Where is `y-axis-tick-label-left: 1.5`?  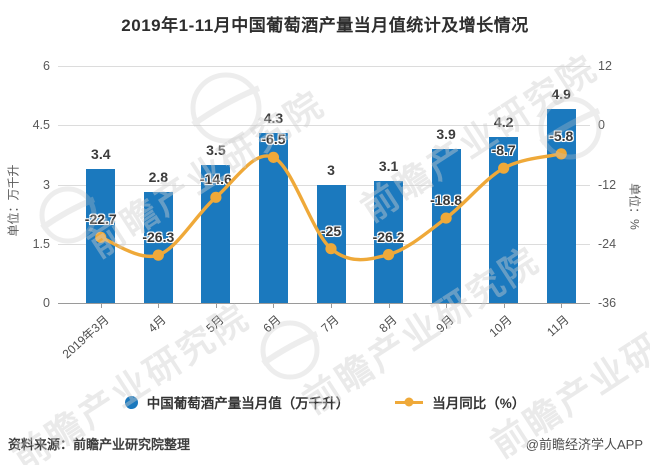 y-axis-tick-label-left: 1.5 is located at coordinates (41, 243).